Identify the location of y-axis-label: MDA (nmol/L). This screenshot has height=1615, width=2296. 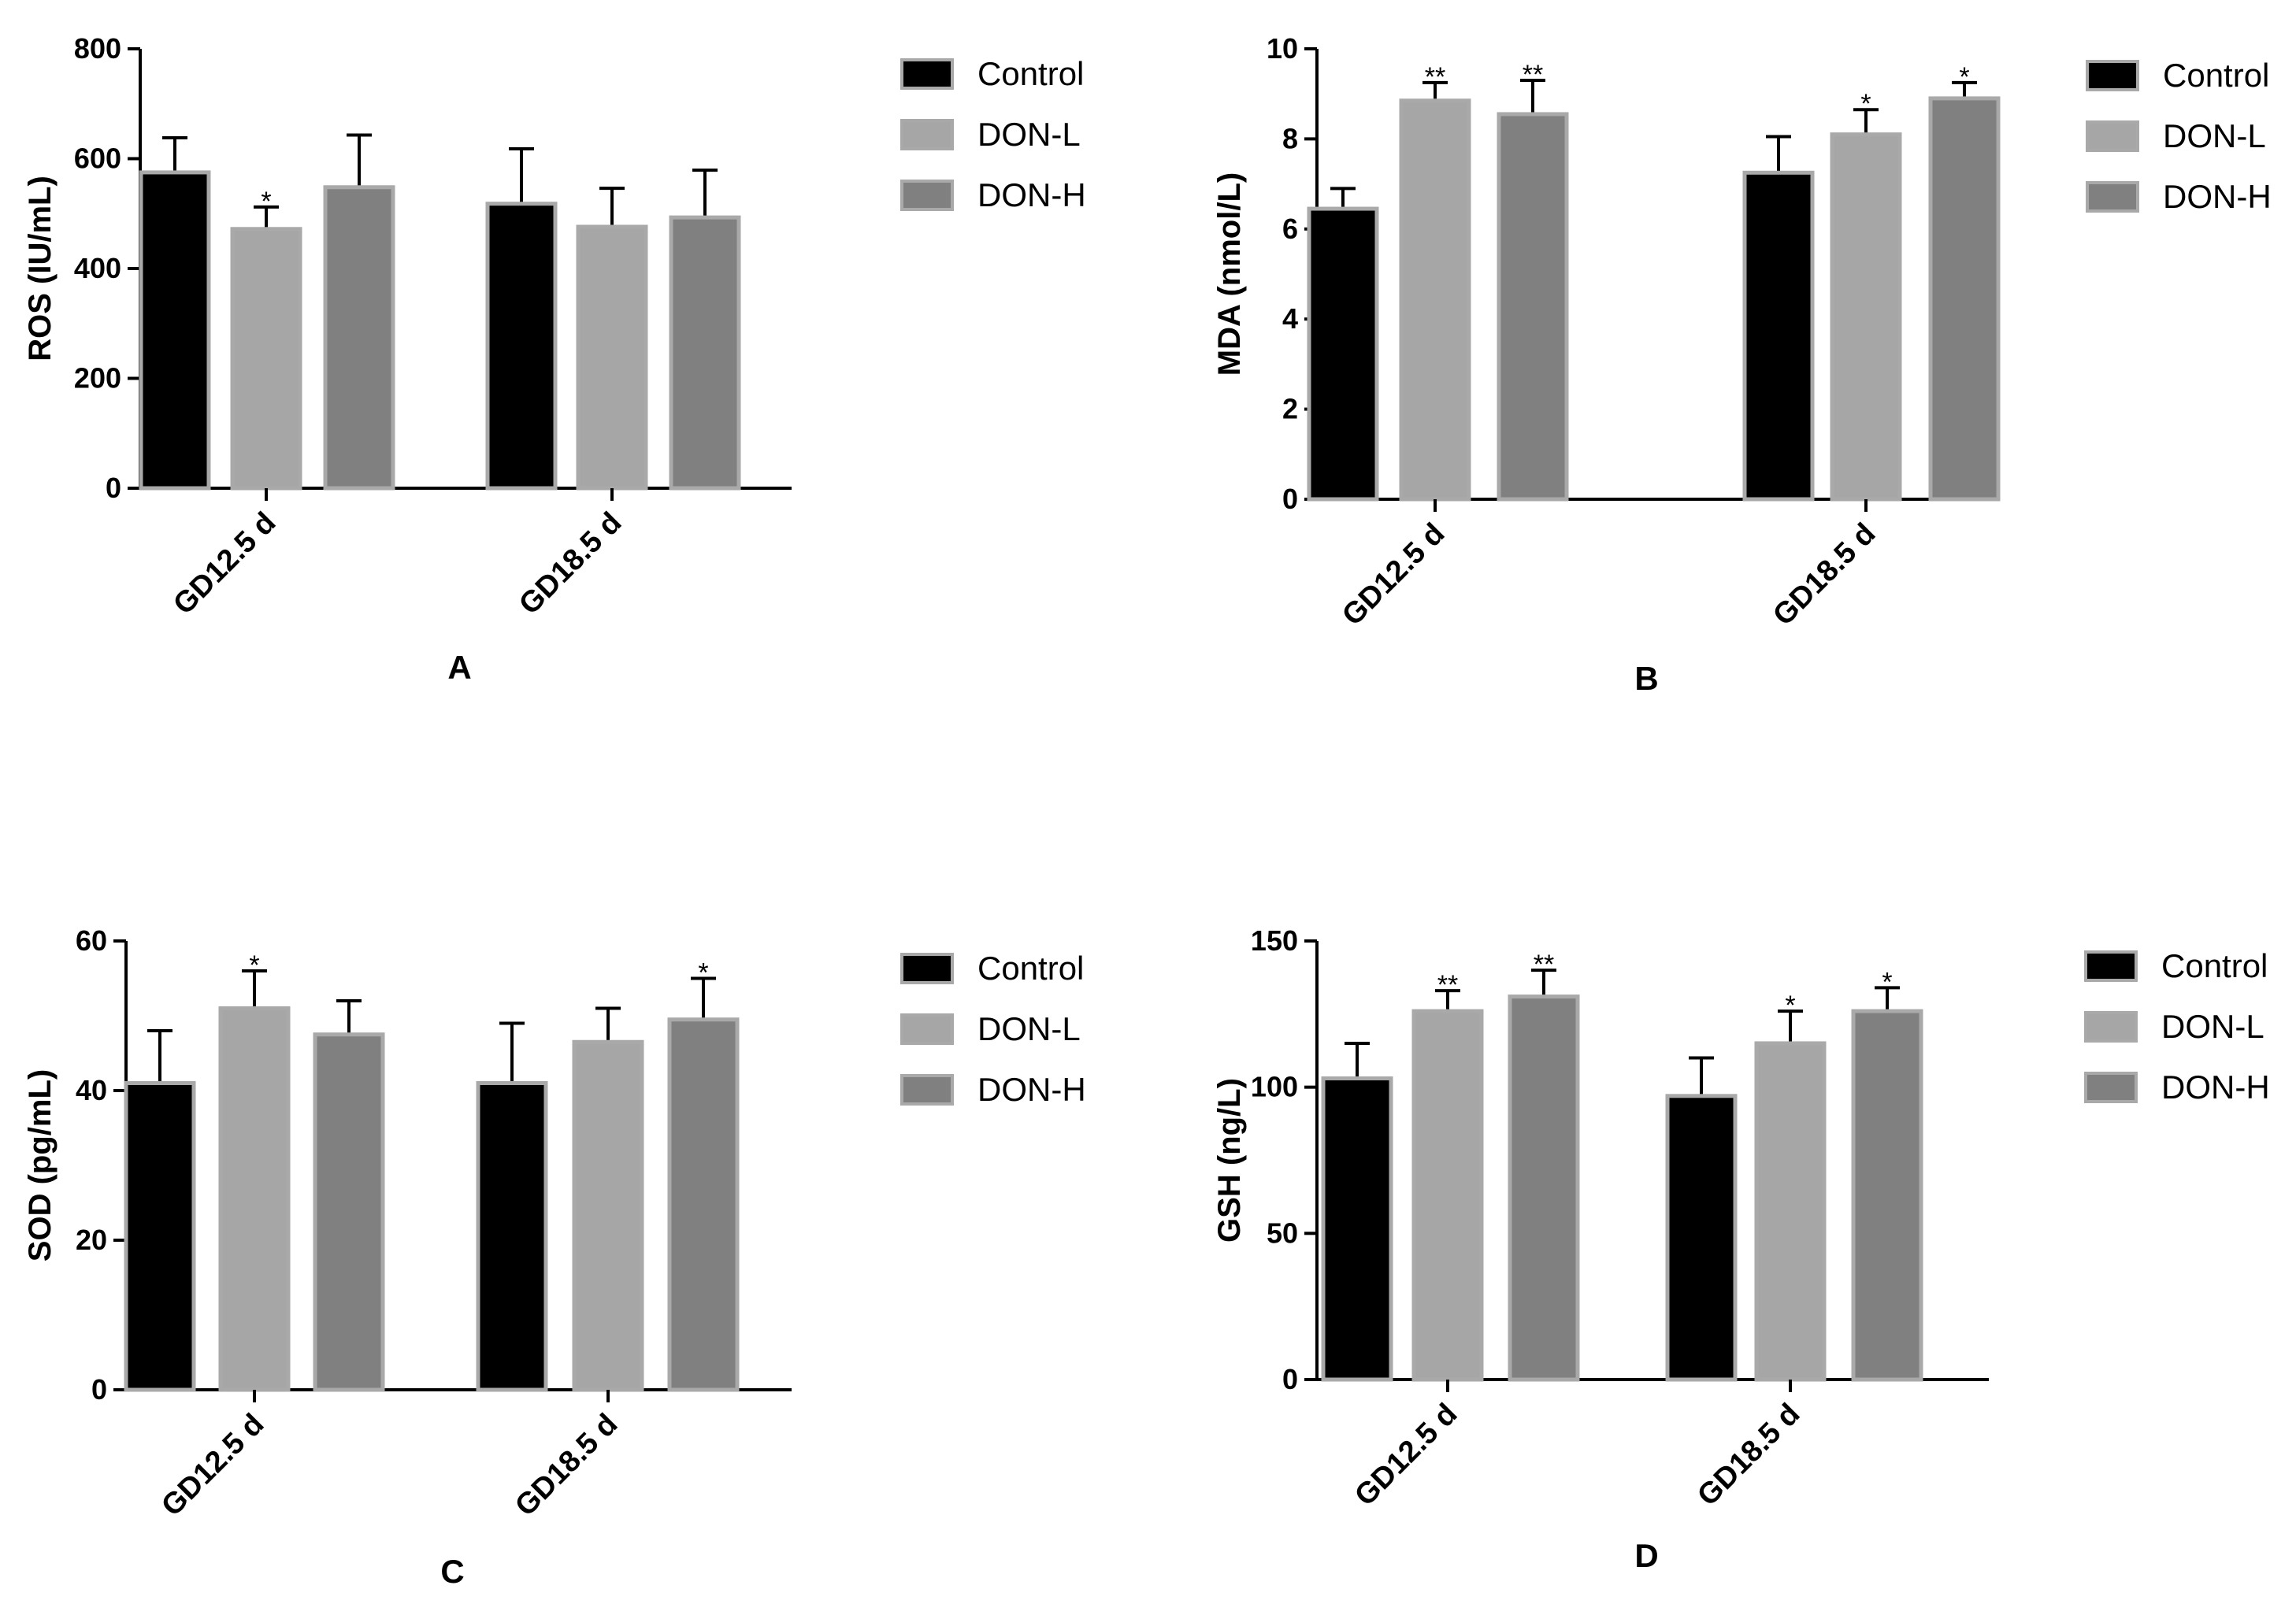
(1229, 274).